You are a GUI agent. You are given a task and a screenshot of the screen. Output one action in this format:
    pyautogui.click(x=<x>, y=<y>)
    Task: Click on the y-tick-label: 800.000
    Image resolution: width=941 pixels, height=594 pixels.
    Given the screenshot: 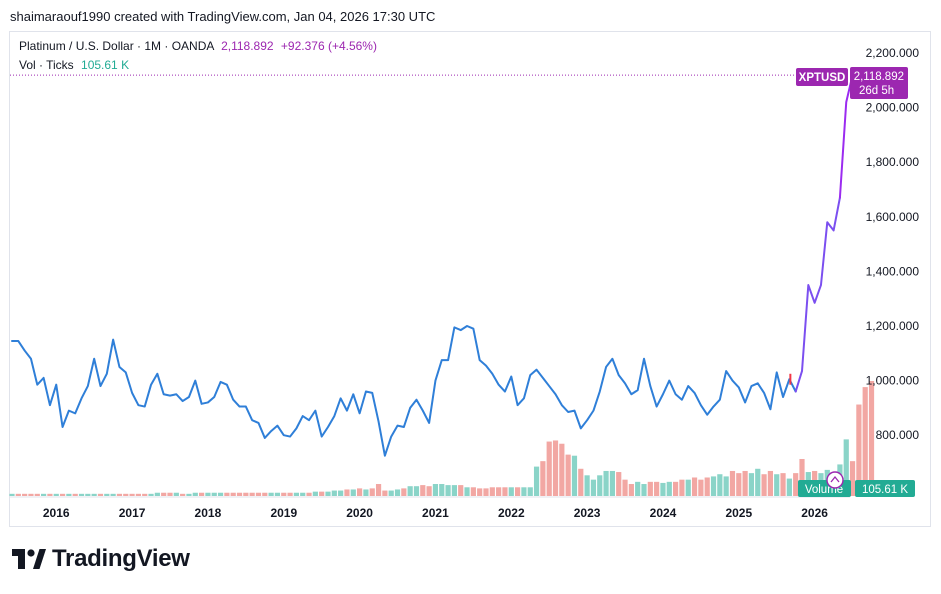 What is the action you would take?
    pyautogui.click(x=898, y=435)
    